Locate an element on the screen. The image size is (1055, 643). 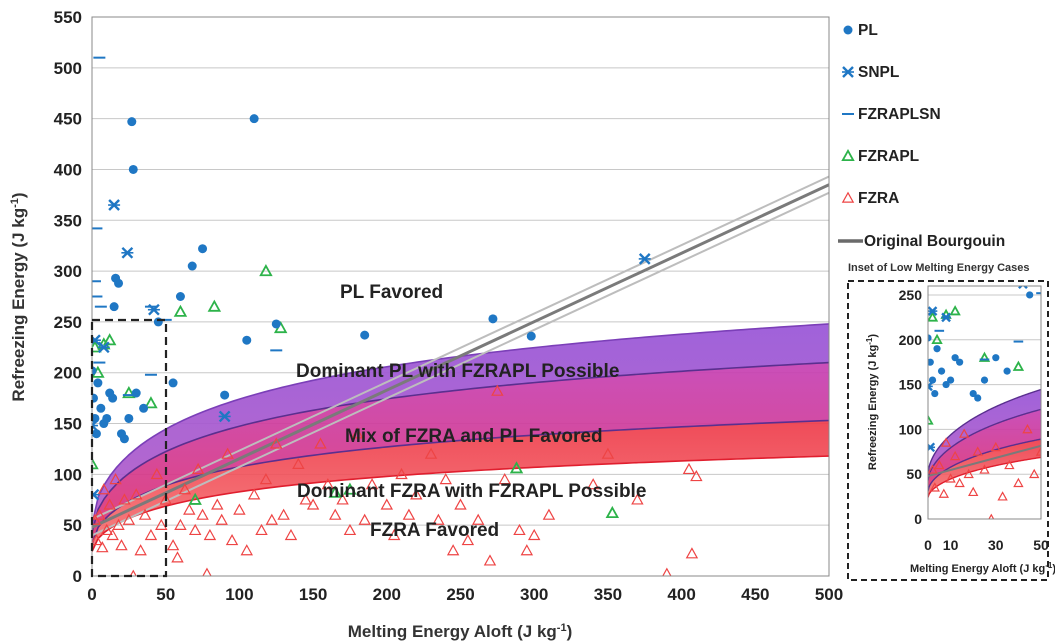
inset-x-tick-label: 30 is located at coordinates (996, 545).